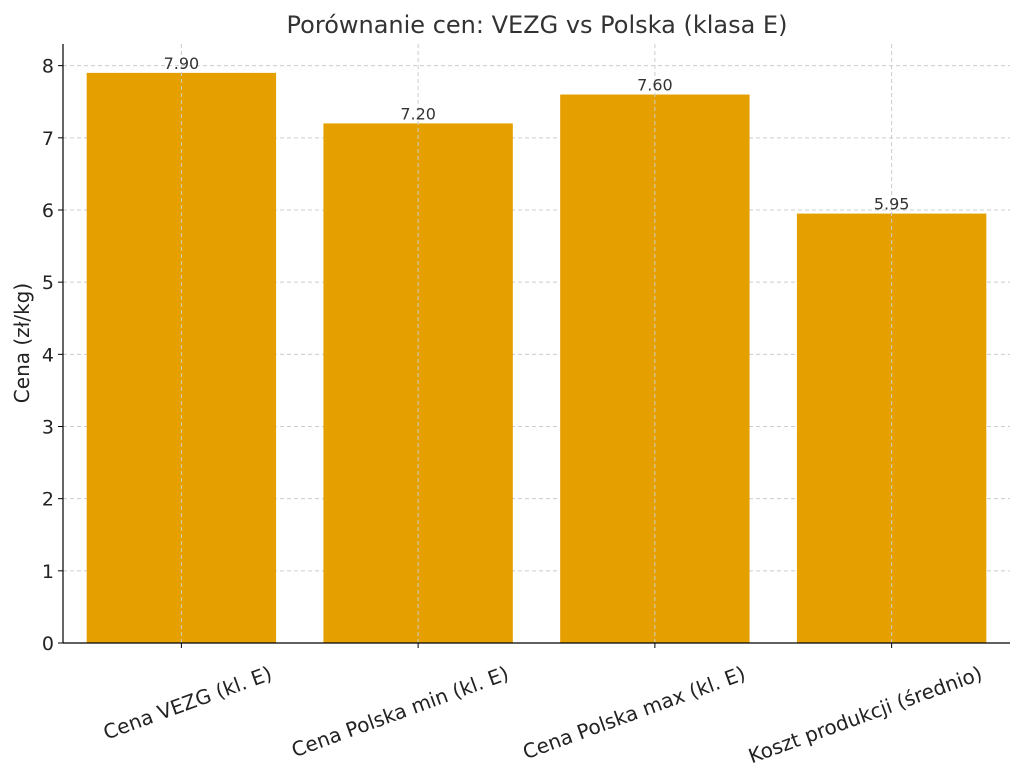 This screenshot has width=1024, height=777. Describe the element at coordinates (48, 139) in the screenshot. I see `y-tick-label: 7` at that location.